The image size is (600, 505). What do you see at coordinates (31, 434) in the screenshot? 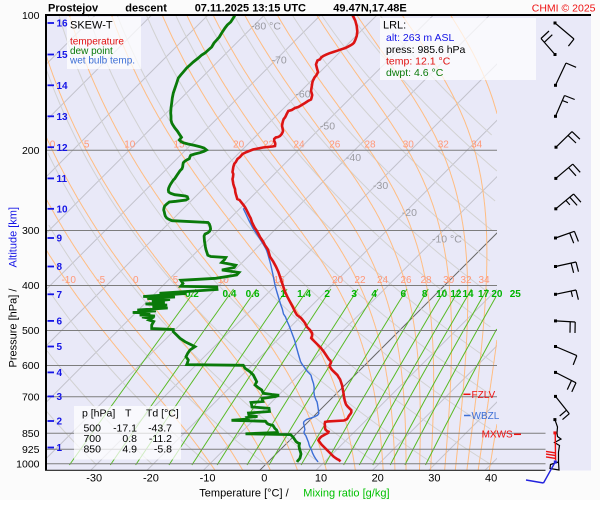
I see `svg-text: 850` at bounding box center [31, 434].